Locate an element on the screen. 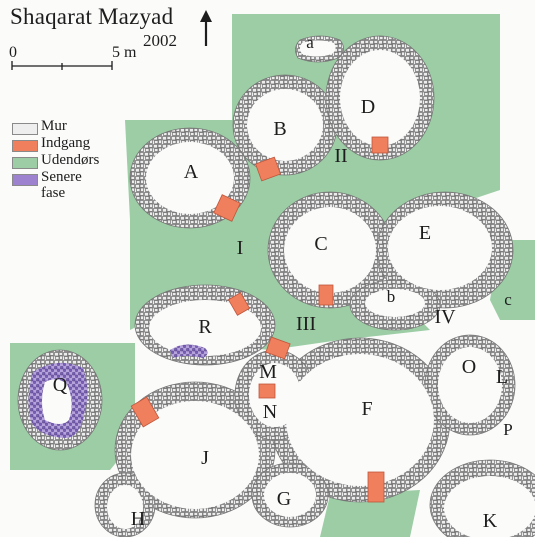 This screenshot has width=535, height=537. legend-label-outdoor: Udendørs is located at coordinates (70, 160).